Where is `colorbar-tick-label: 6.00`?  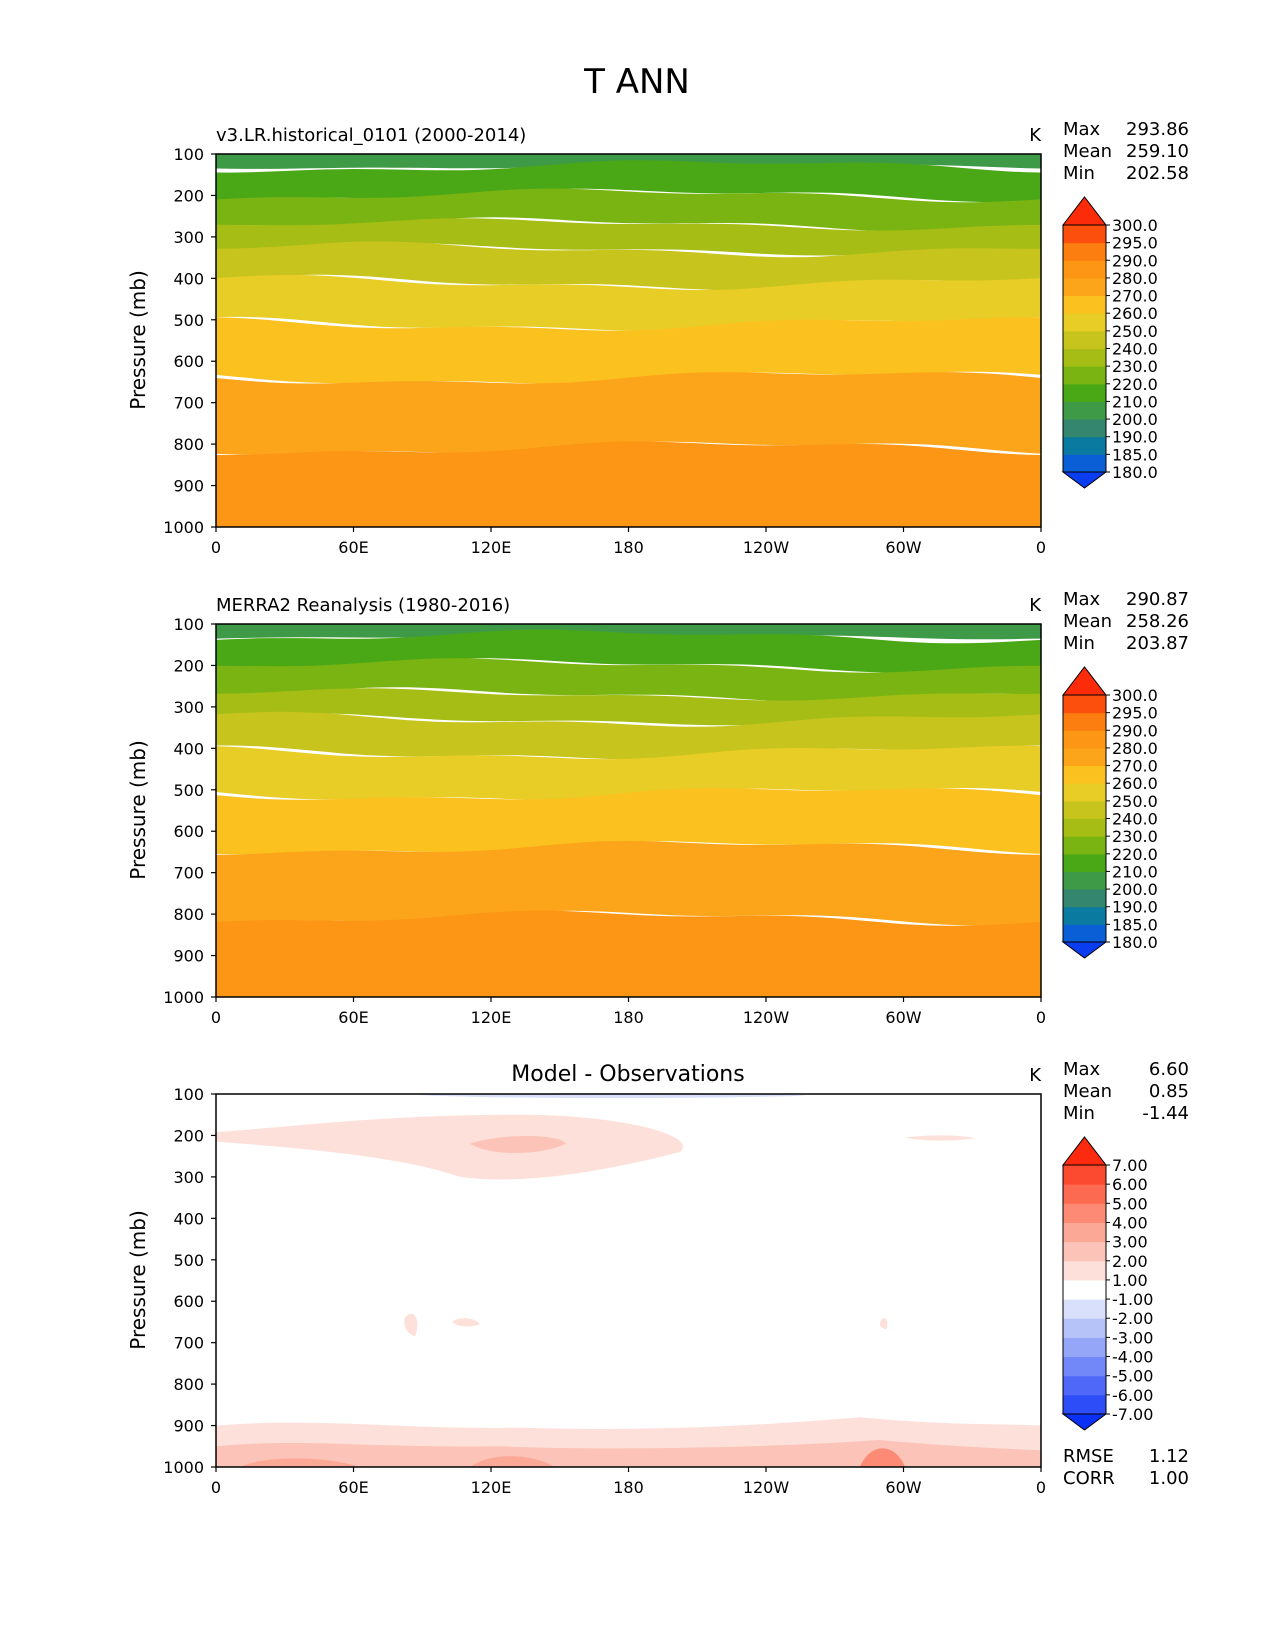
colorbar-tick-label: 6.00 is located at coordinates (1130, 1184).